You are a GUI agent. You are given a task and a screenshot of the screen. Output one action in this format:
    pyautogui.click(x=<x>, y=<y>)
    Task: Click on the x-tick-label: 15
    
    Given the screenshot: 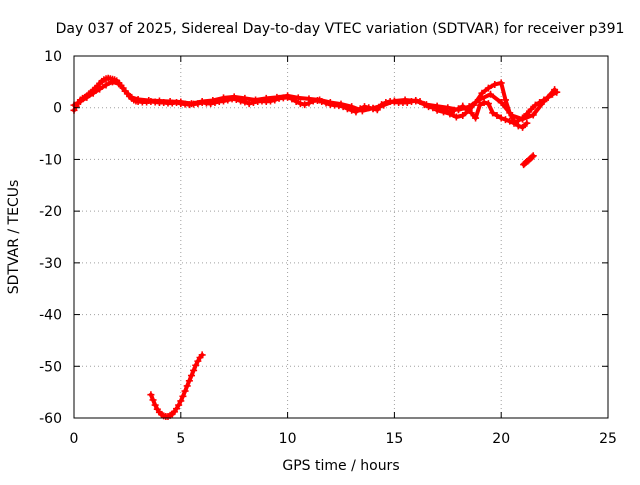 What is the action you would take?
    pyautogui.click(x=394, y=439)
    